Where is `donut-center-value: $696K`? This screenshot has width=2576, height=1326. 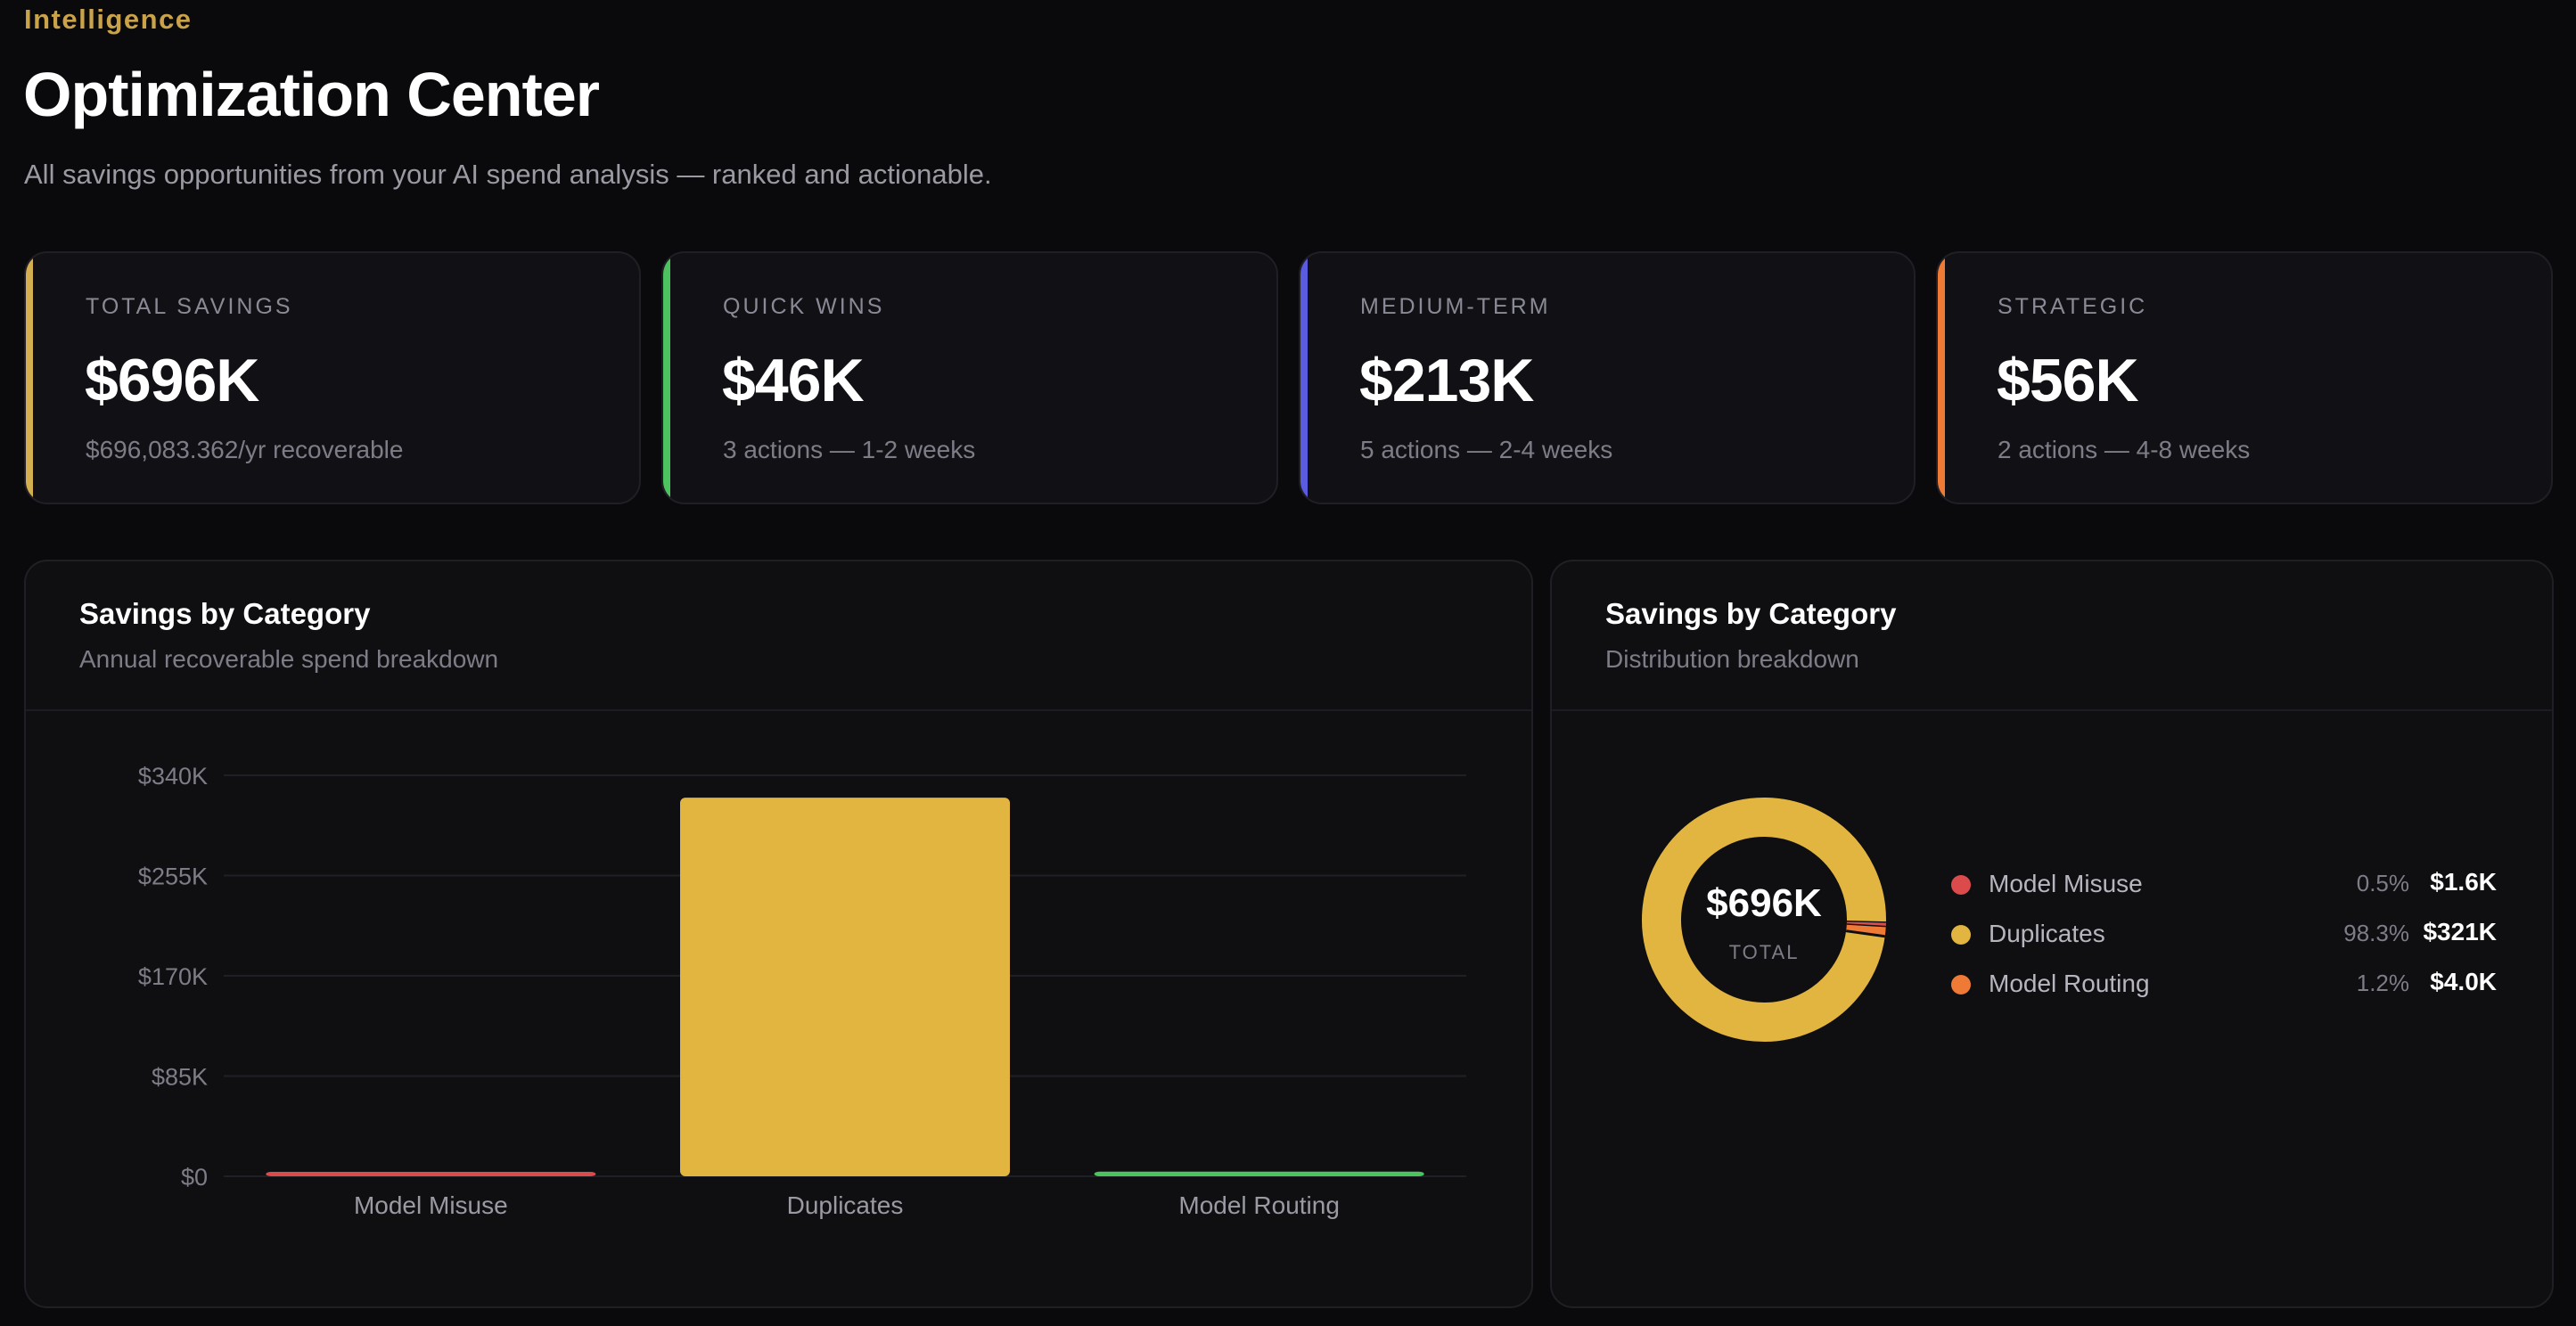
donut-center-value: $696K is located at coordinates (1764, 903).